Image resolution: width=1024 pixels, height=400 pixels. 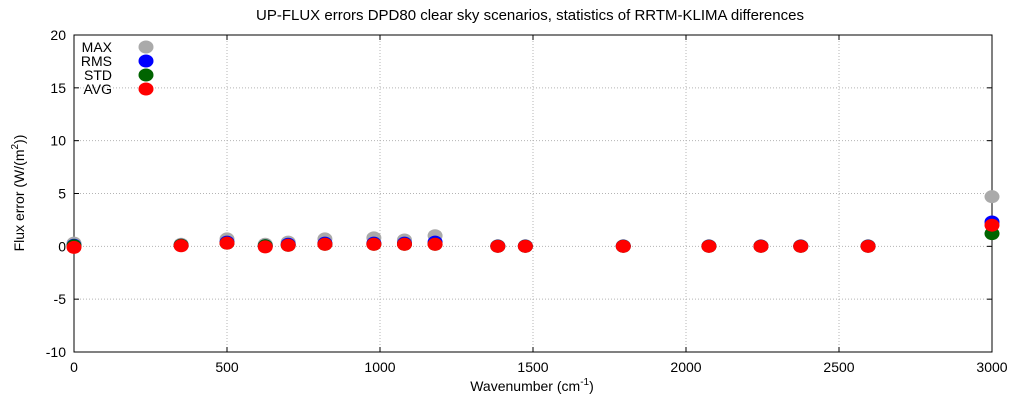 What do you see at coordinates (62, 194) in the screenshot?
I see `y-tick-label: 5` at bounding box center [62, 194].